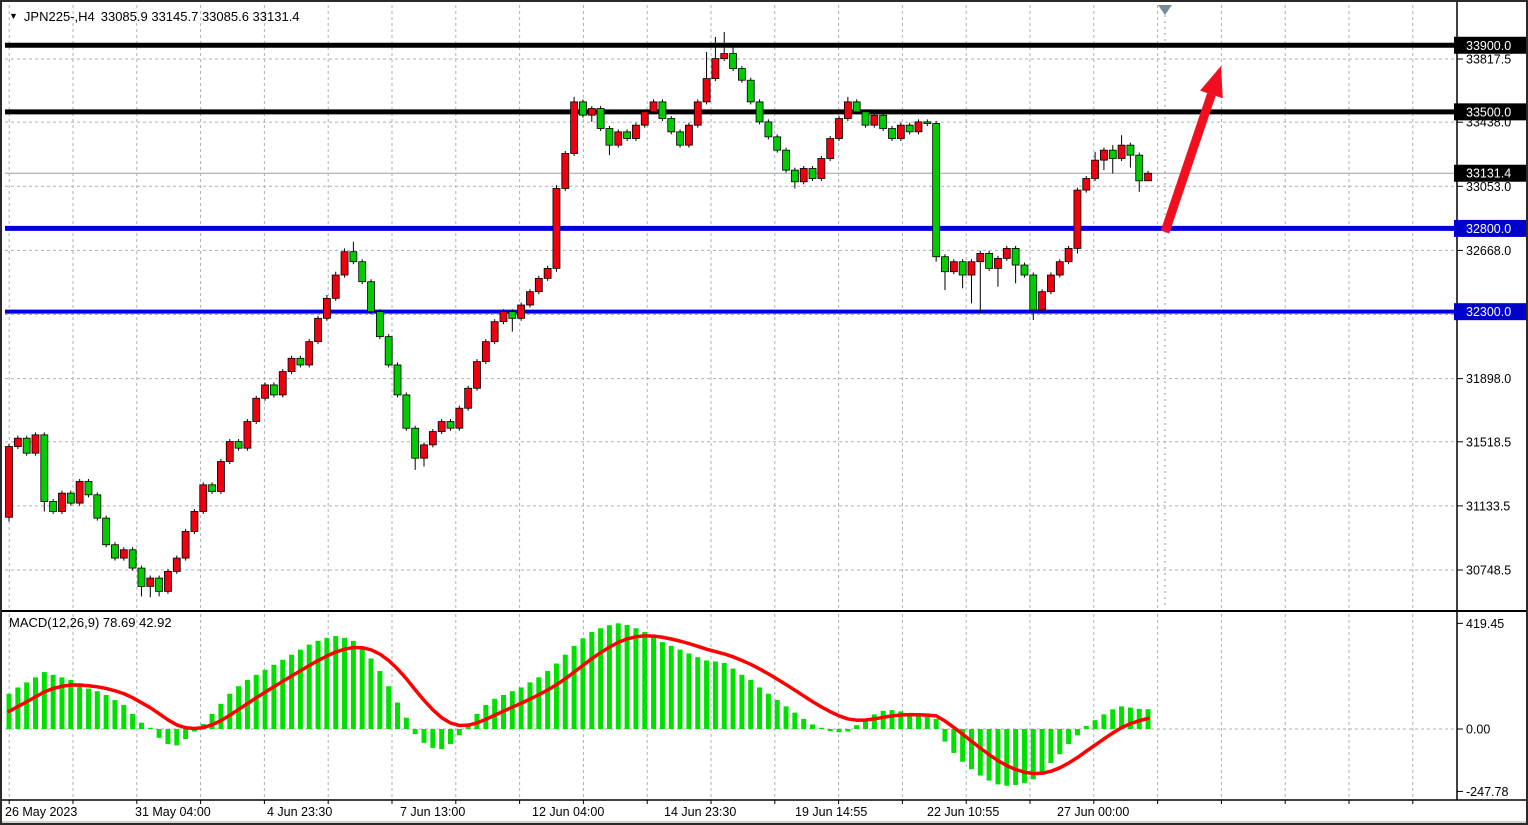  What do you see at coordinates (1490, 228) in the screenshot?
I see `price-badge` at bounding box center [1490, 228].